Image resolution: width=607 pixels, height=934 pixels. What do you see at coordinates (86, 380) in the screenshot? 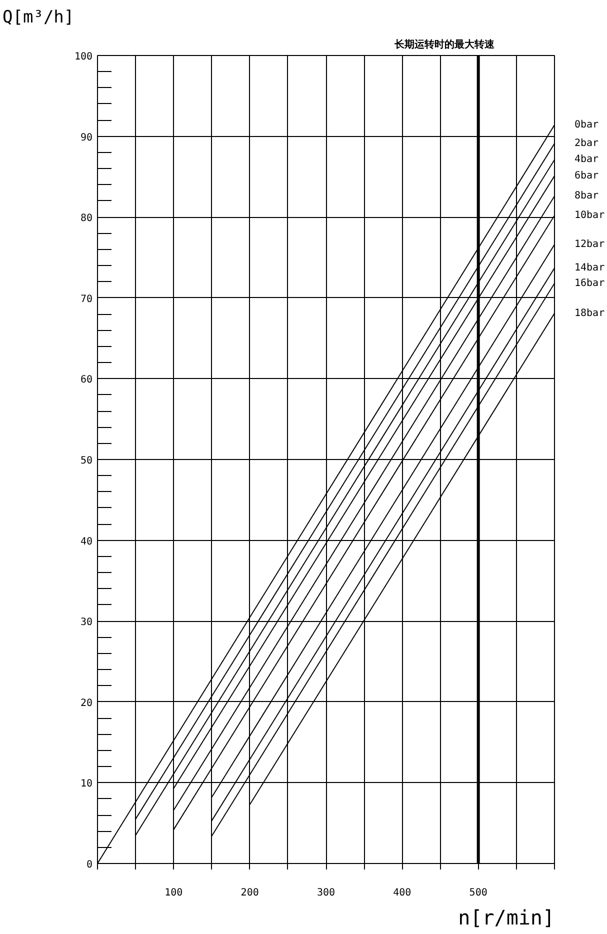
I see `y-tick-label: 60` at bounding box center [86, 380].